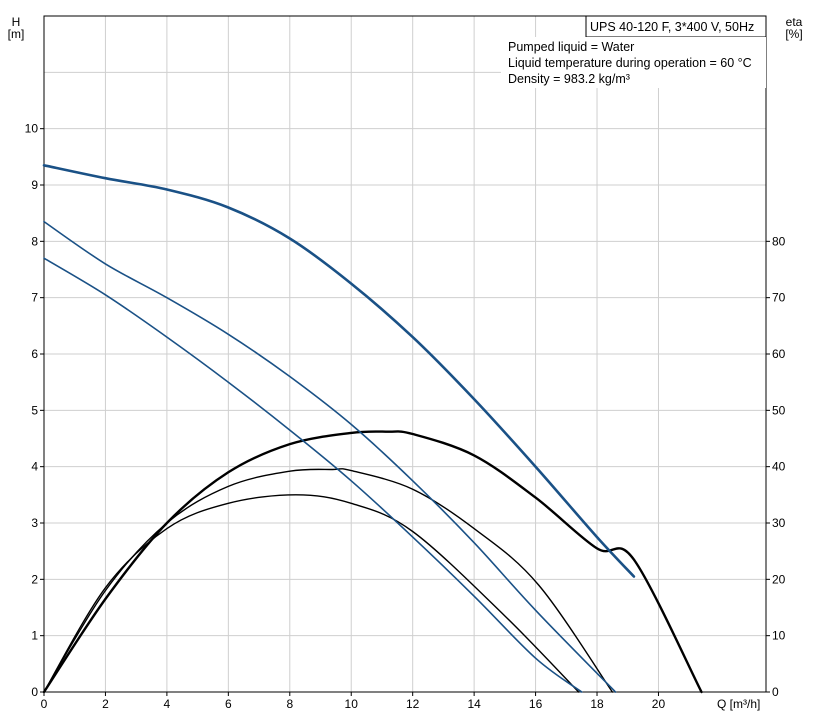  What do you see at coordinates (794, 22) in the screenshot?
I see `right-axis-label: eta` at bounding box center [794, 22].